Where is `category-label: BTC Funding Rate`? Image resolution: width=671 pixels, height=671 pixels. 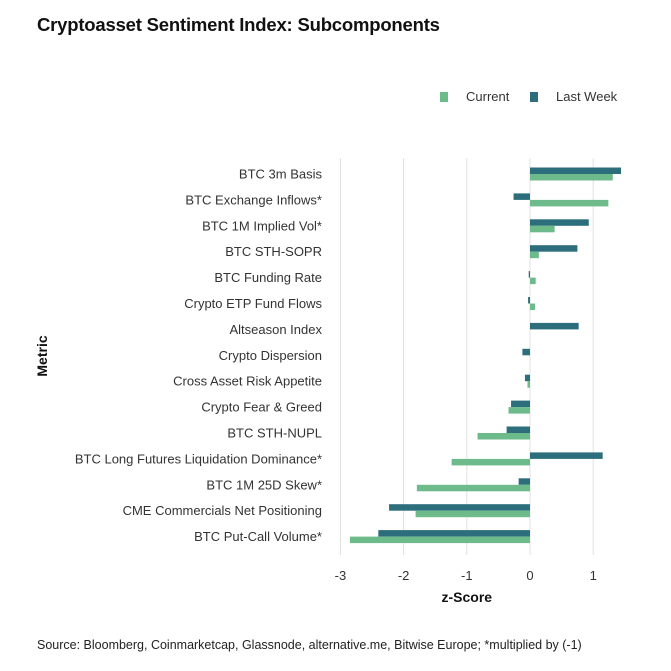
category-label: BTC Funding Rate is located at coordinates (268, 277).